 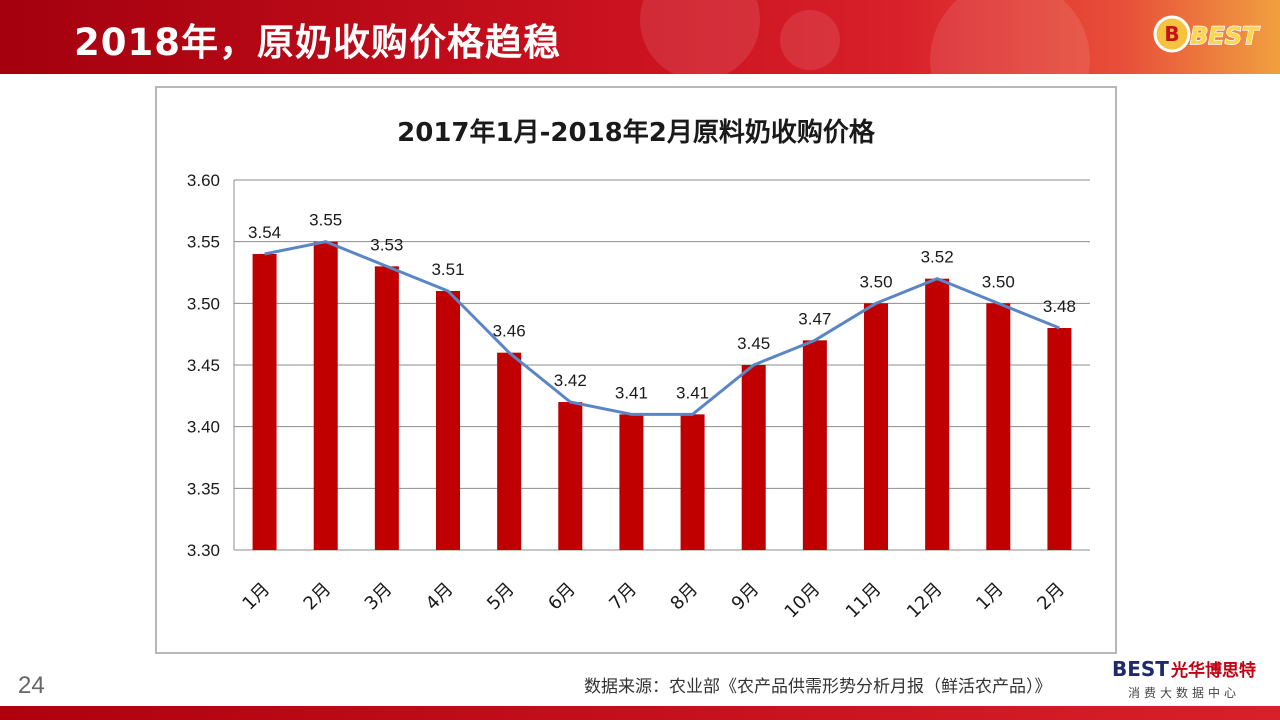 What do you see at coordinates (31, 685) in the screenshot?
I see `page-number: 24` at bounding box center [31, 685].